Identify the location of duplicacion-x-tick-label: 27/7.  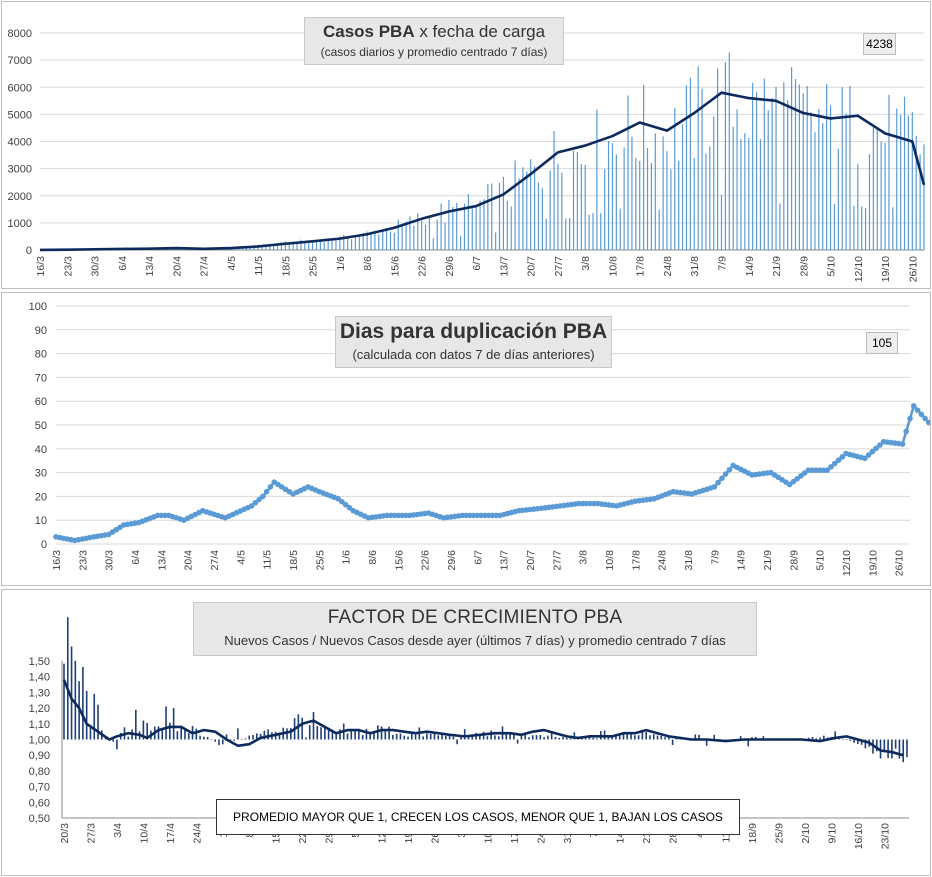
(557, 560).